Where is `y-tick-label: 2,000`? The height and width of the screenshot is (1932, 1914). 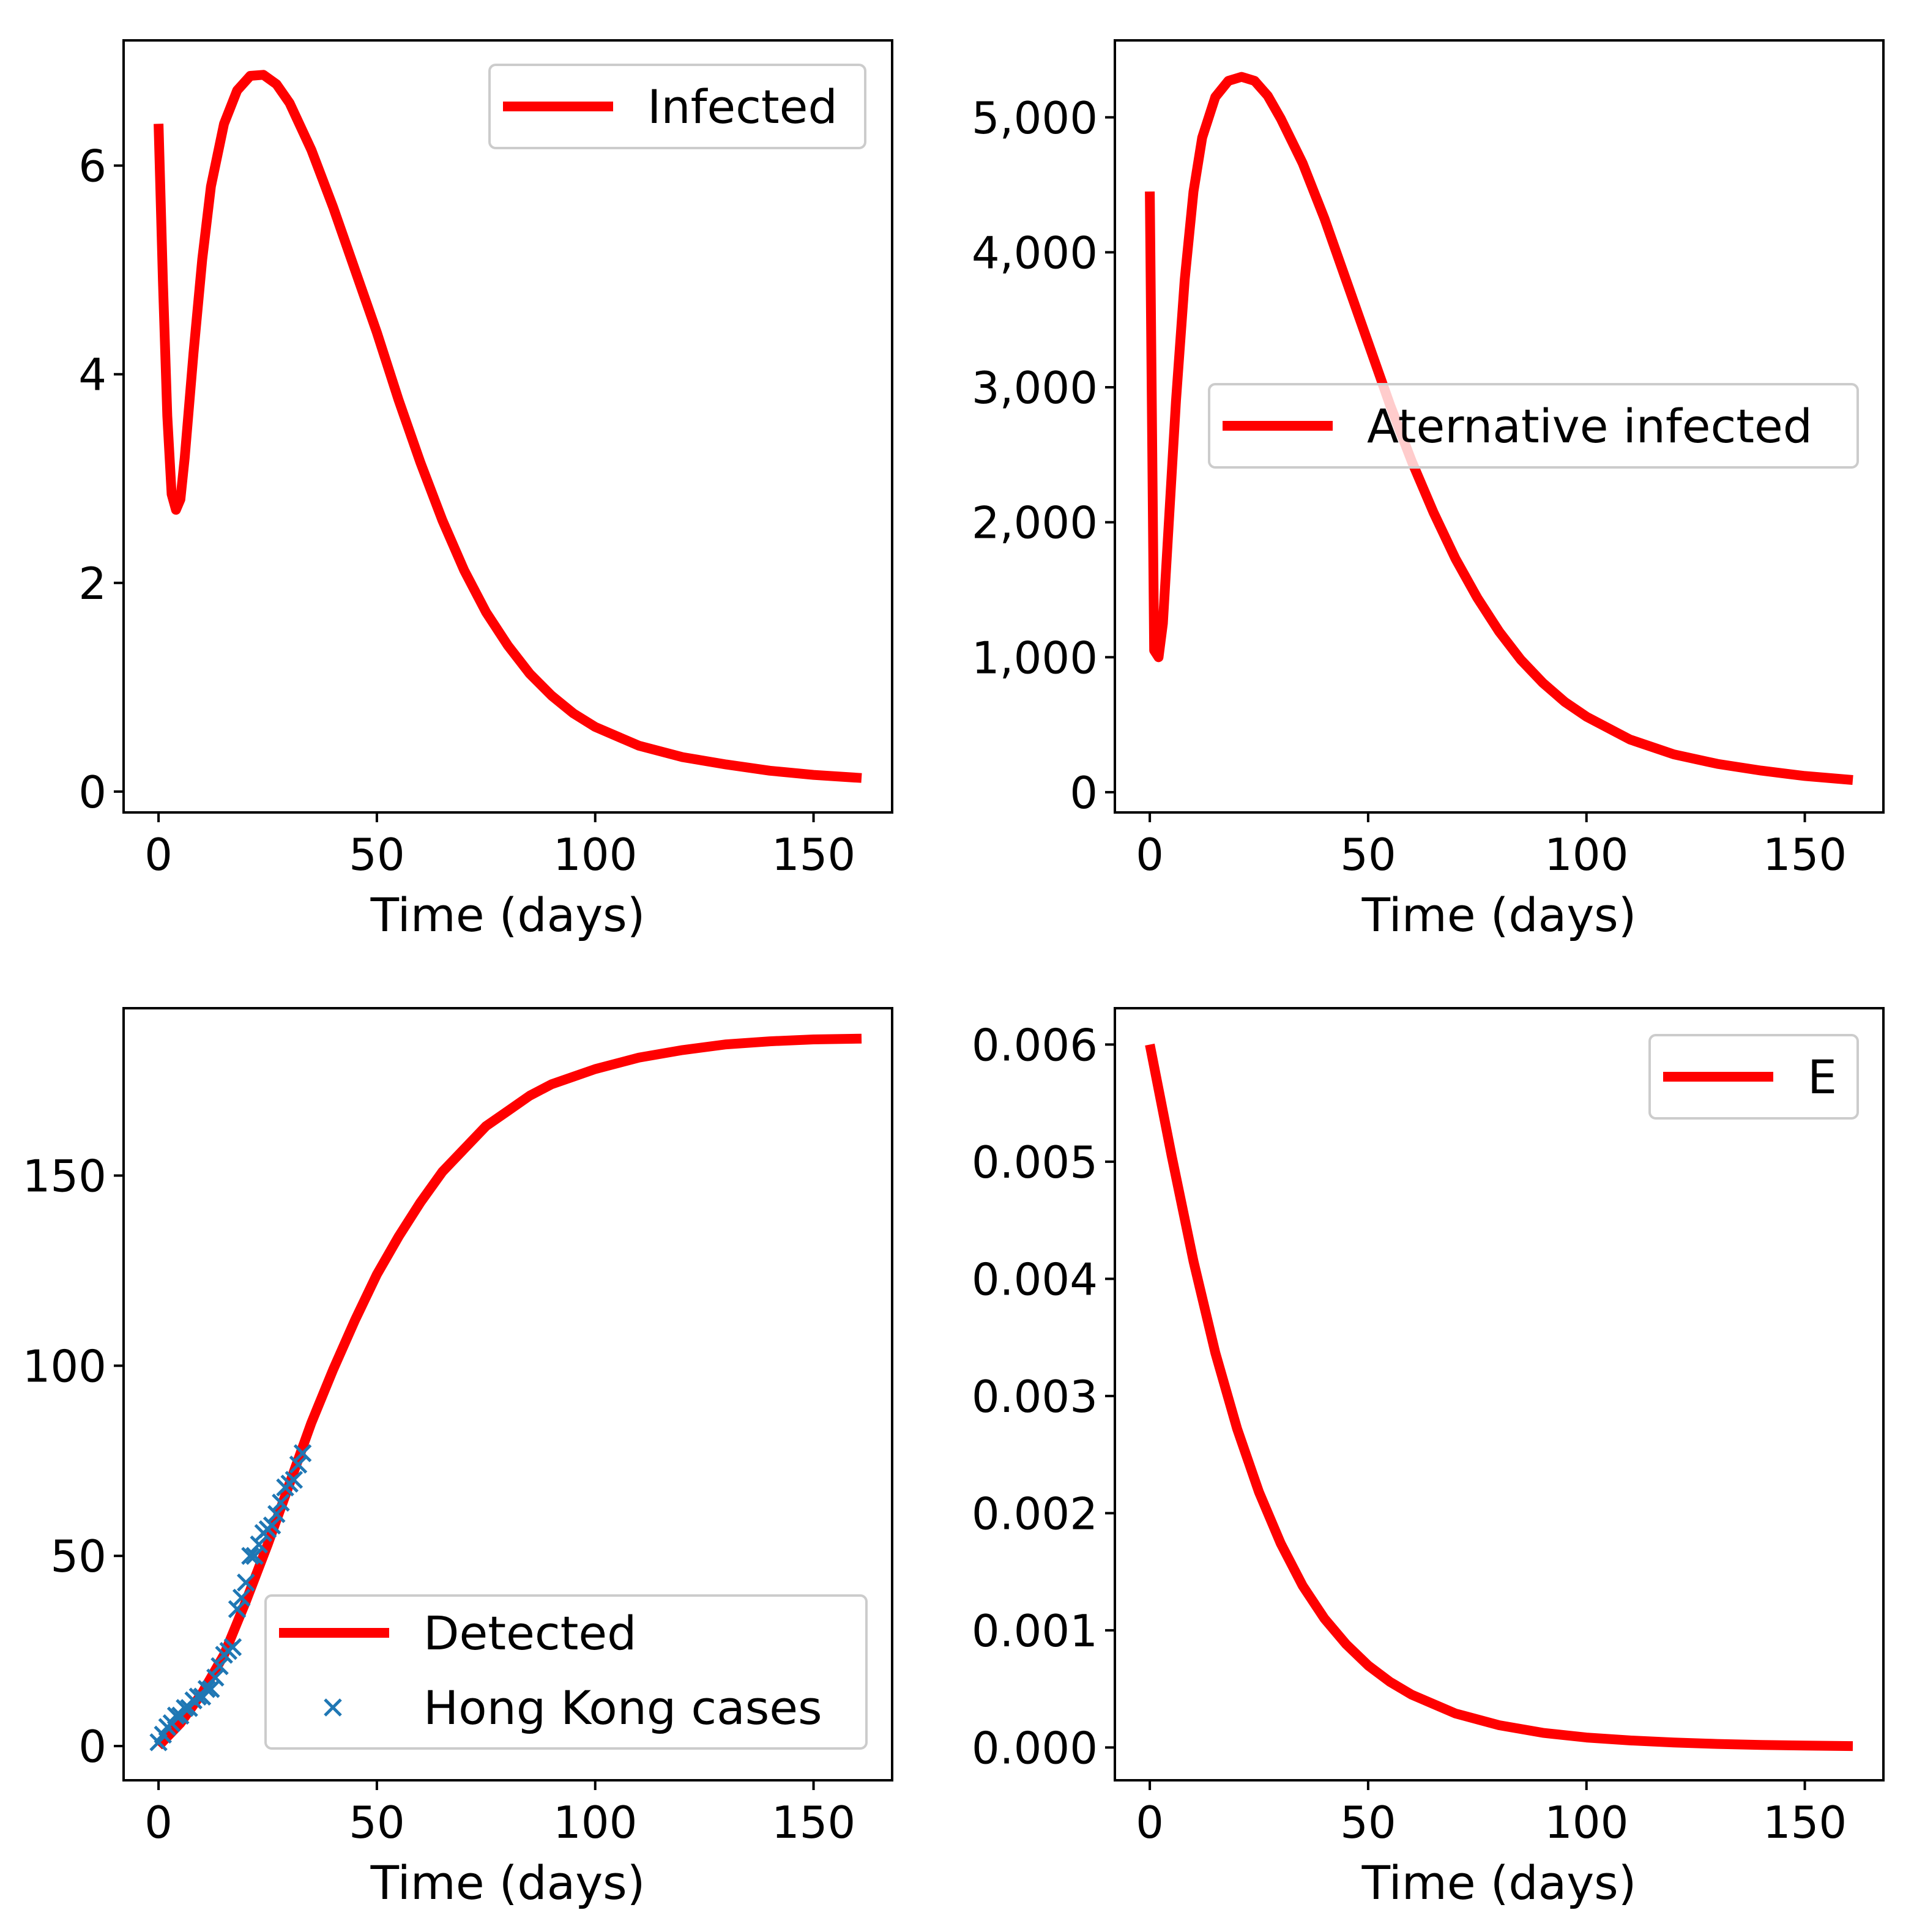 y-tick-label: 2,000 is located at coordinates (1035, 523).